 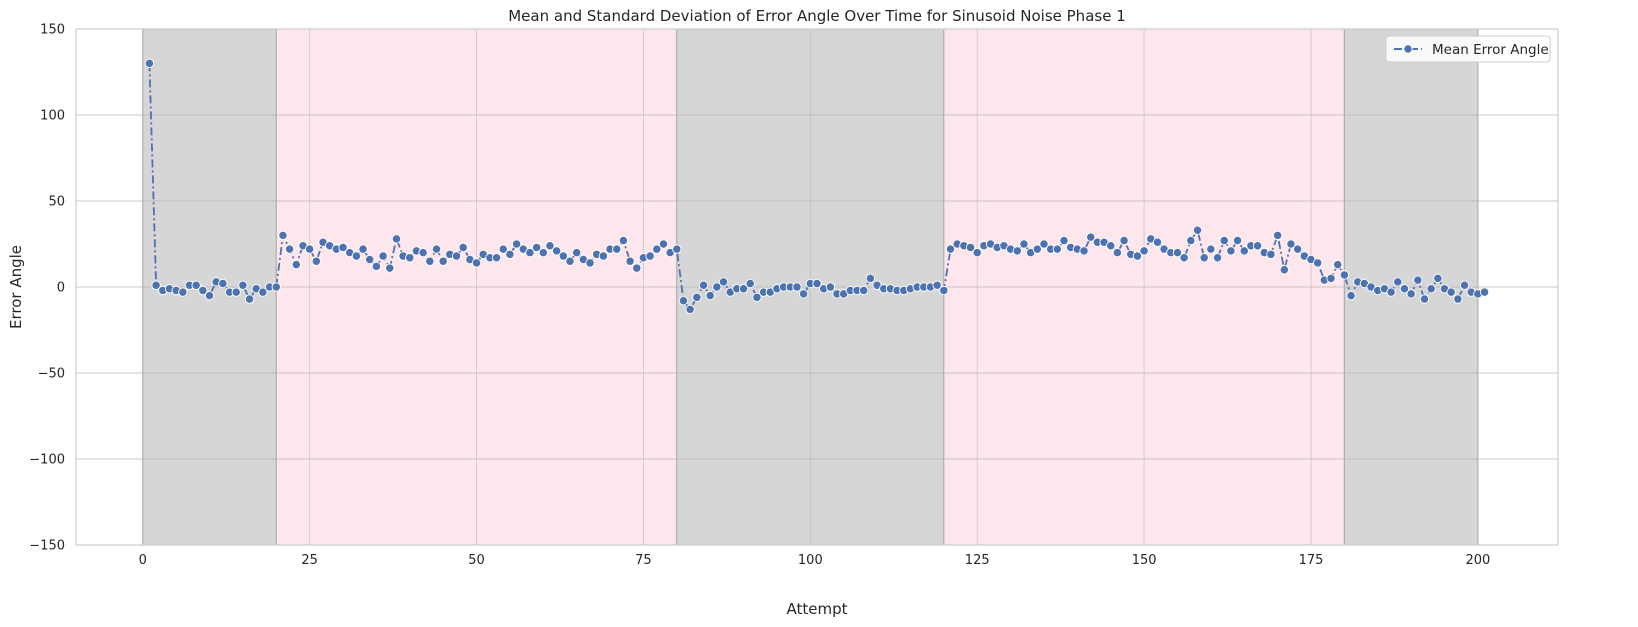 I want to click on x-tick-labels: 0 25 50 75 100 125 150 175 200, so click(x=815, y=560).